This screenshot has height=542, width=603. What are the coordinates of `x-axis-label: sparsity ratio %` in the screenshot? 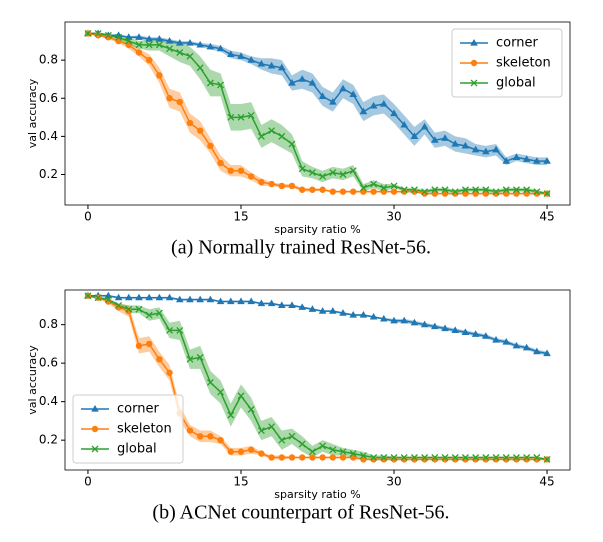 It's located at (317, 494).